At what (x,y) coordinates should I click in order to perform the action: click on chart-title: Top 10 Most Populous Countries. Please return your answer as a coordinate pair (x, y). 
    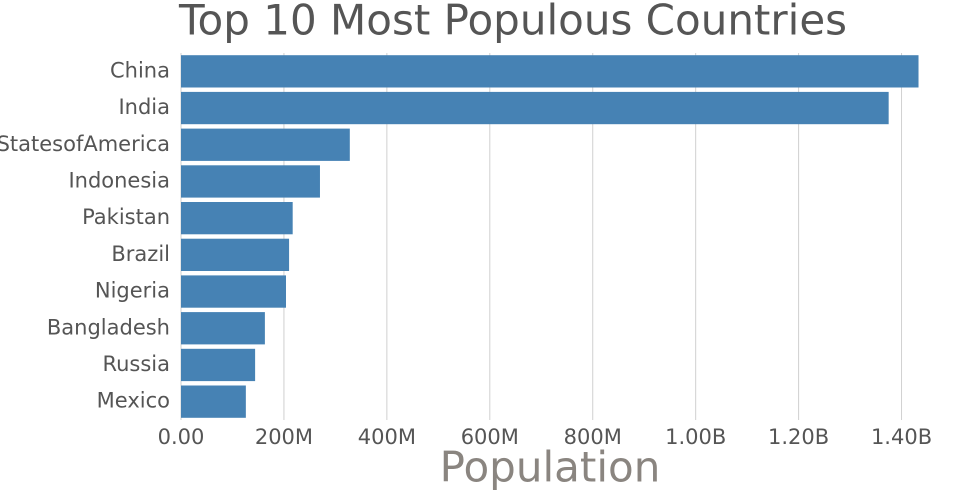
    Looking at the image, I should click on (512, 22).